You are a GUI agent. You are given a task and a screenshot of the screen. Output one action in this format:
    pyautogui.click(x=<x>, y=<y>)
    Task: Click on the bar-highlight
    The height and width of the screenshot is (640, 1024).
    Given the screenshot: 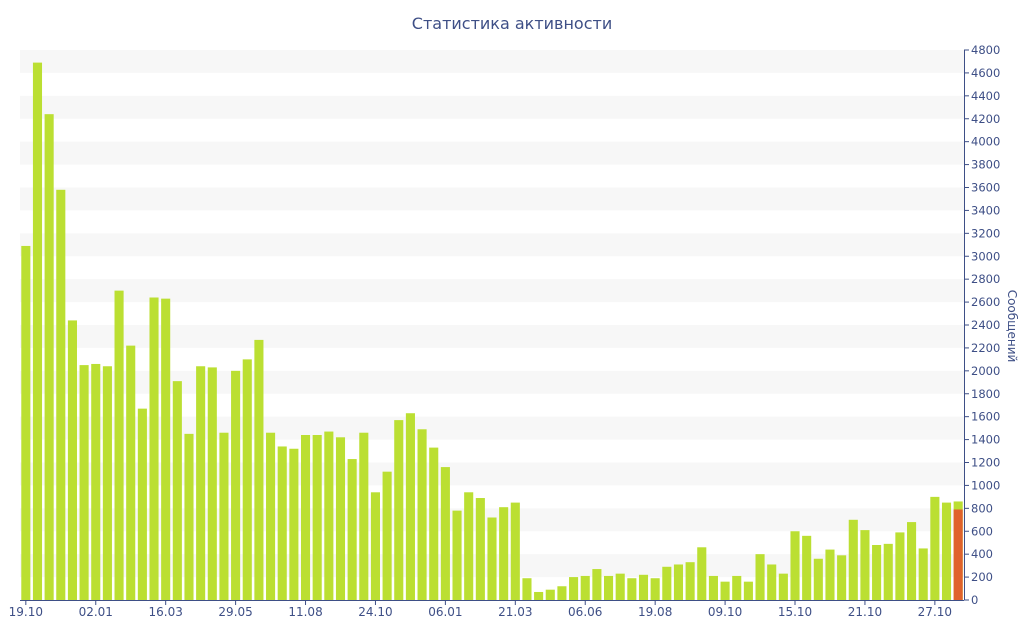 What is the action you would take?
    pyautogui.click(x=958, y=554)
    